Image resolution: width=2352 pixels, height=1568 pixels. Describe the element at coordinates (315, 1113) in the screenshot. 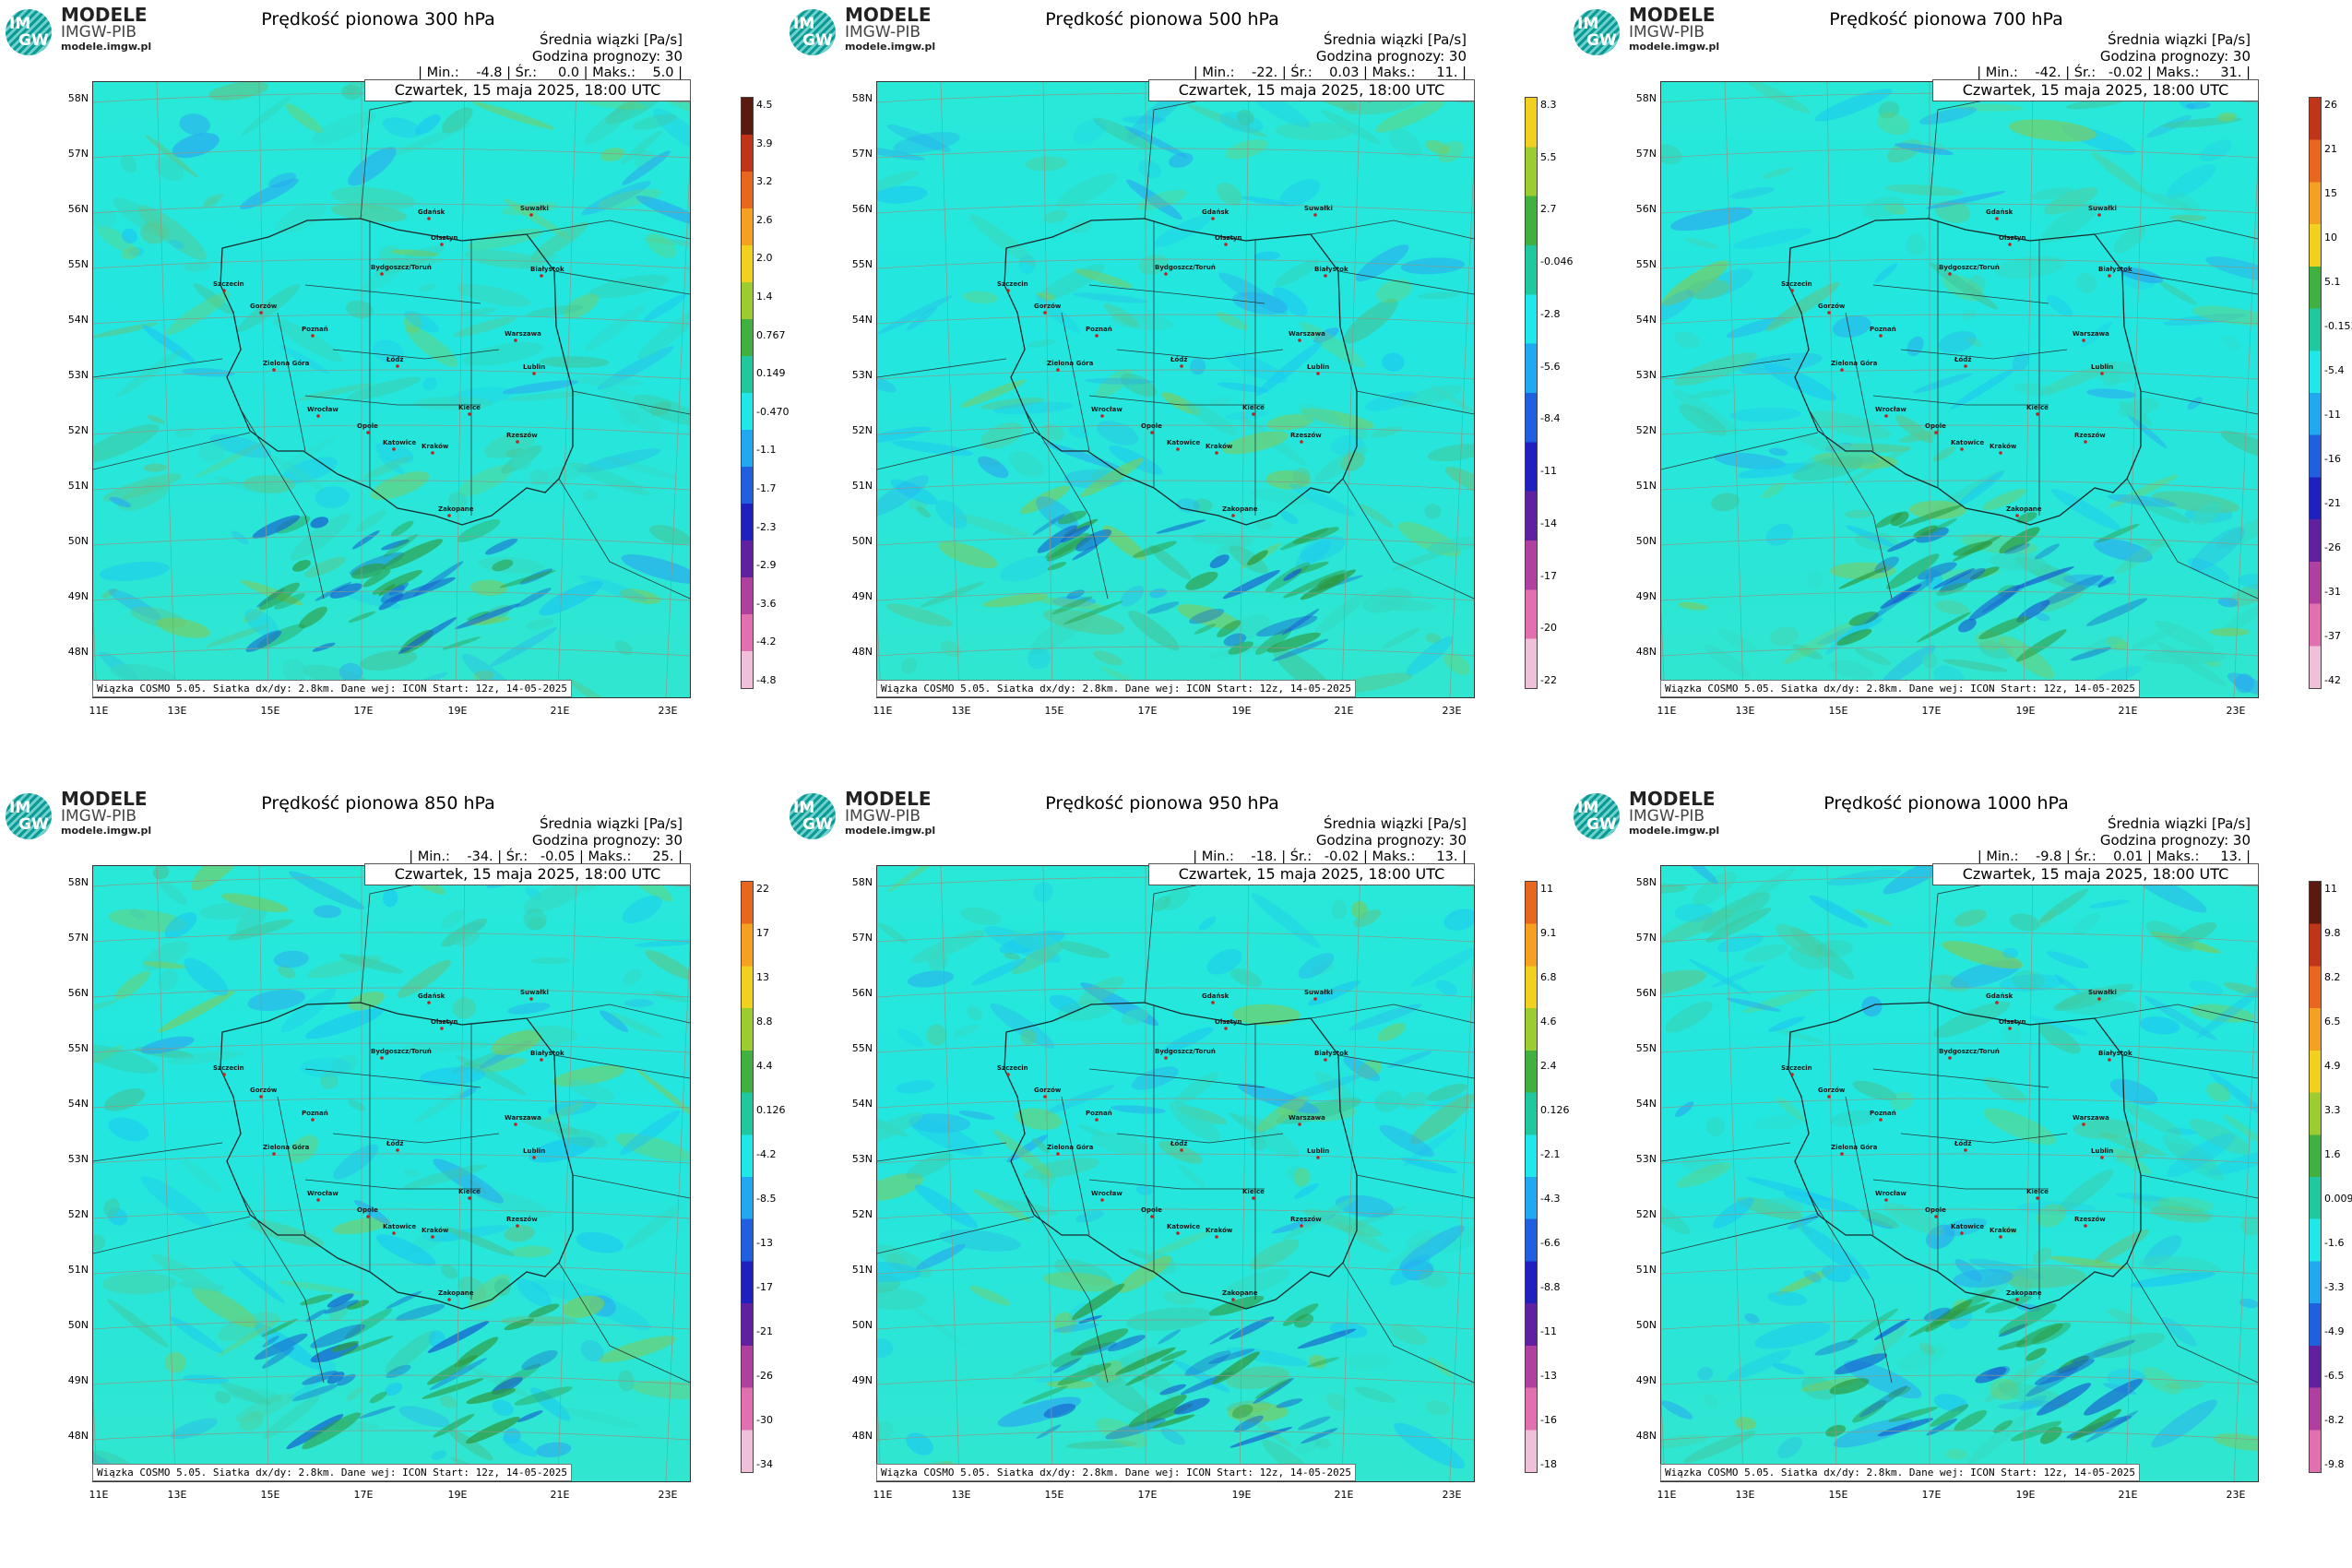

I see `city-label: Poznań` at that location.